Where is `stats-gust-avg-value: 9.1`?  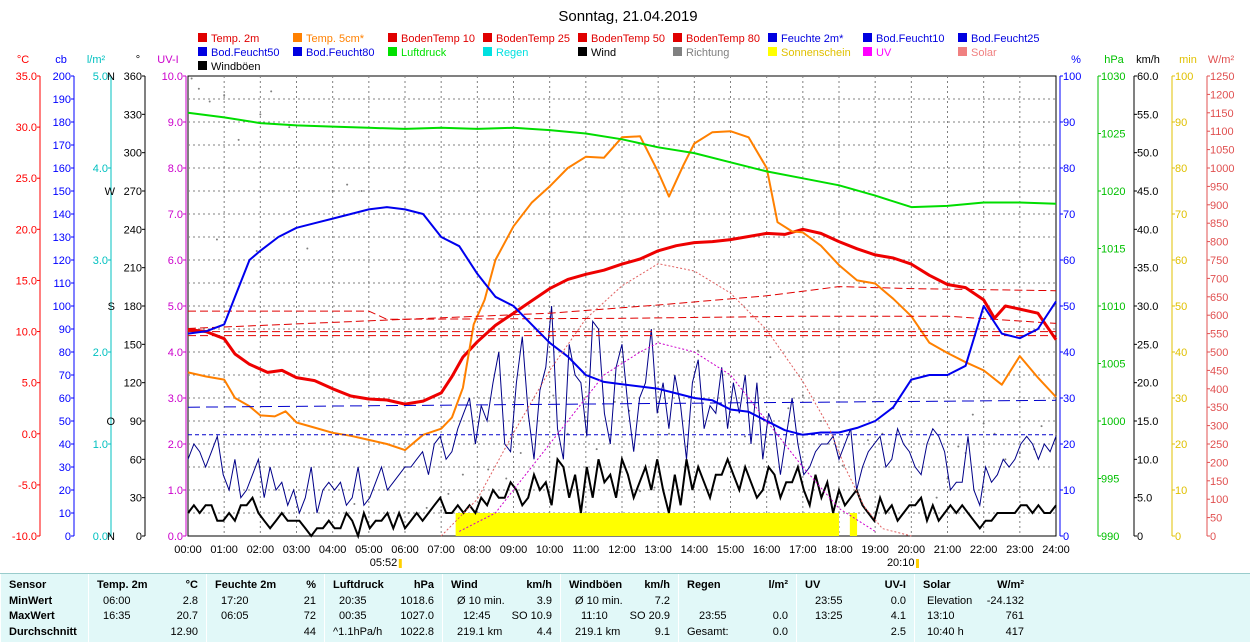
stats-gust-avg-value: 9.1 is located at coordinates (662, 631).